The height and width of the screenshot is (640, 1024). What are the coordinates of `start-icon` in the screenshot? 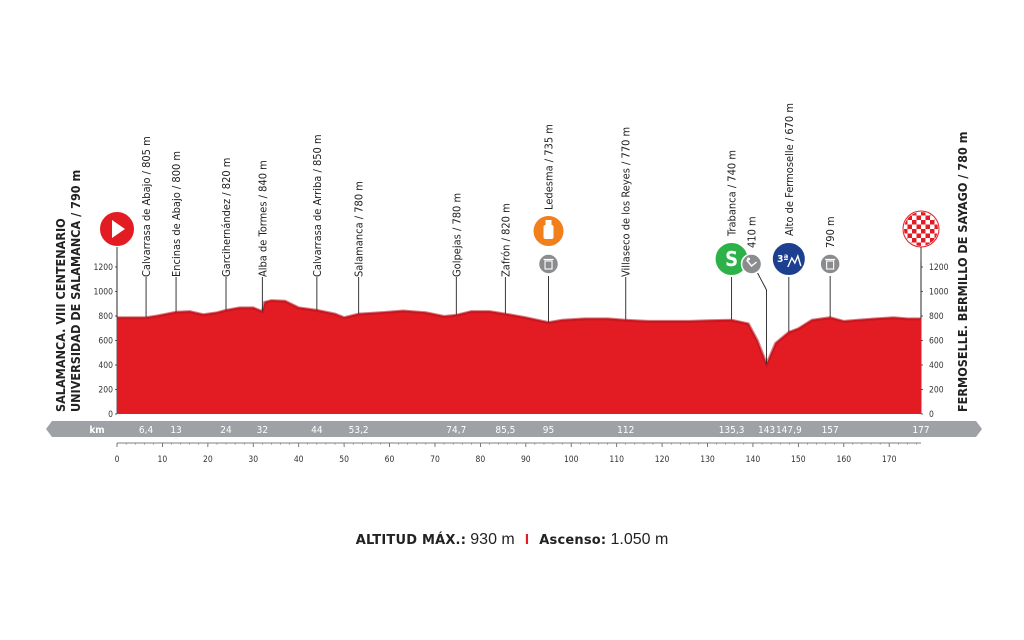 It's located at (117, 229).